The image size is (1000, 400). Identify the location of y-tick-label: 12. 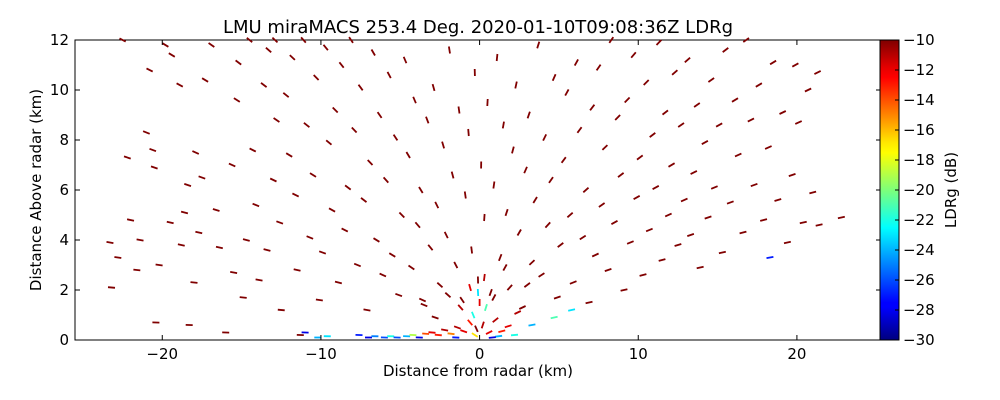
(59, 40).